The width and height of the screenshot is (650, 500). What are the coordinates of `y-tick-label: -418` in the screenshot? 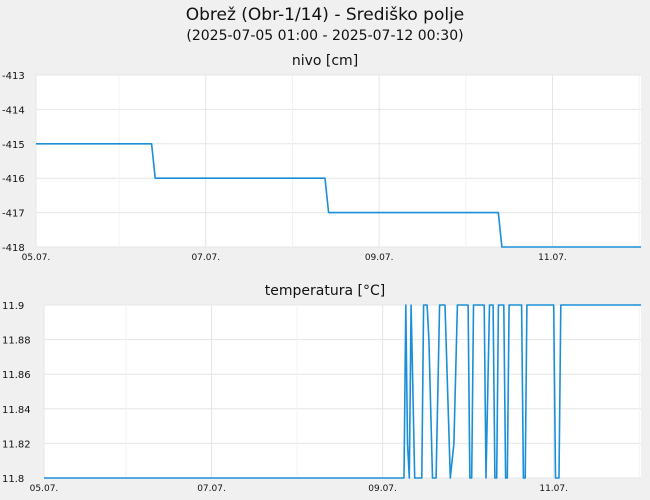 It's located at (13, 248).